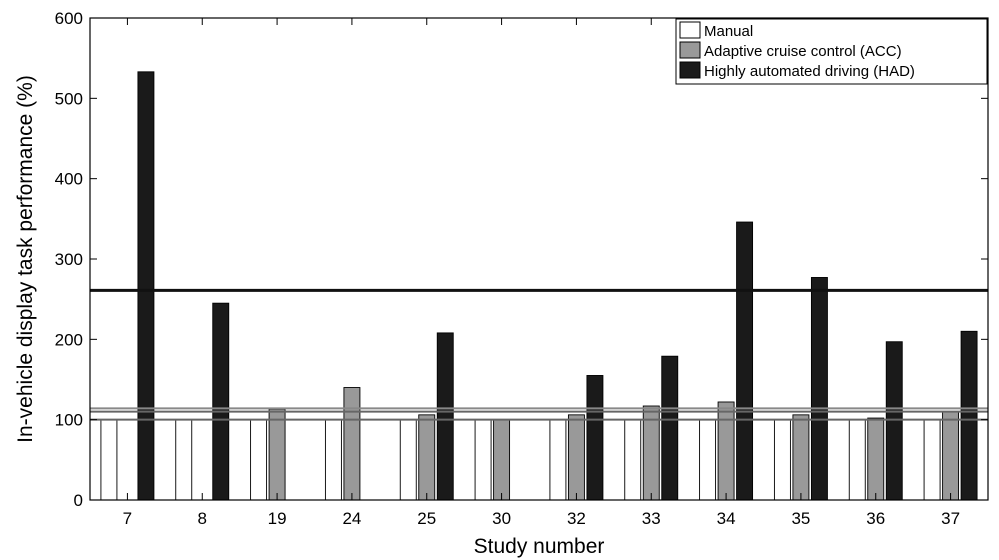 Image resolution: width=999 pixels, height=560 pixels. What do you see at coordinates (651, 518) in the screenshot?
I see `x-tick-label-33: 33` at bounding box center [651, 518].